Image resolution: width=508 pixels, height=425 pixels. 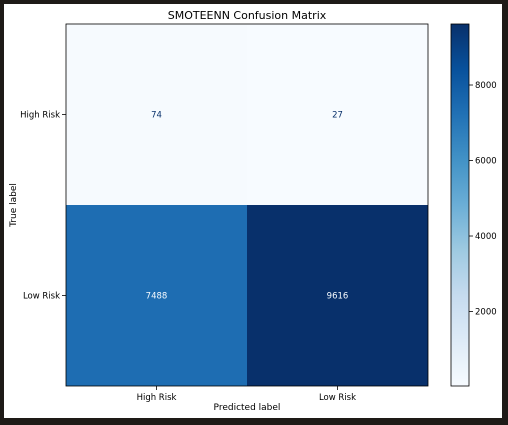 I want to click on colorbar, so click(x=460, y=205).